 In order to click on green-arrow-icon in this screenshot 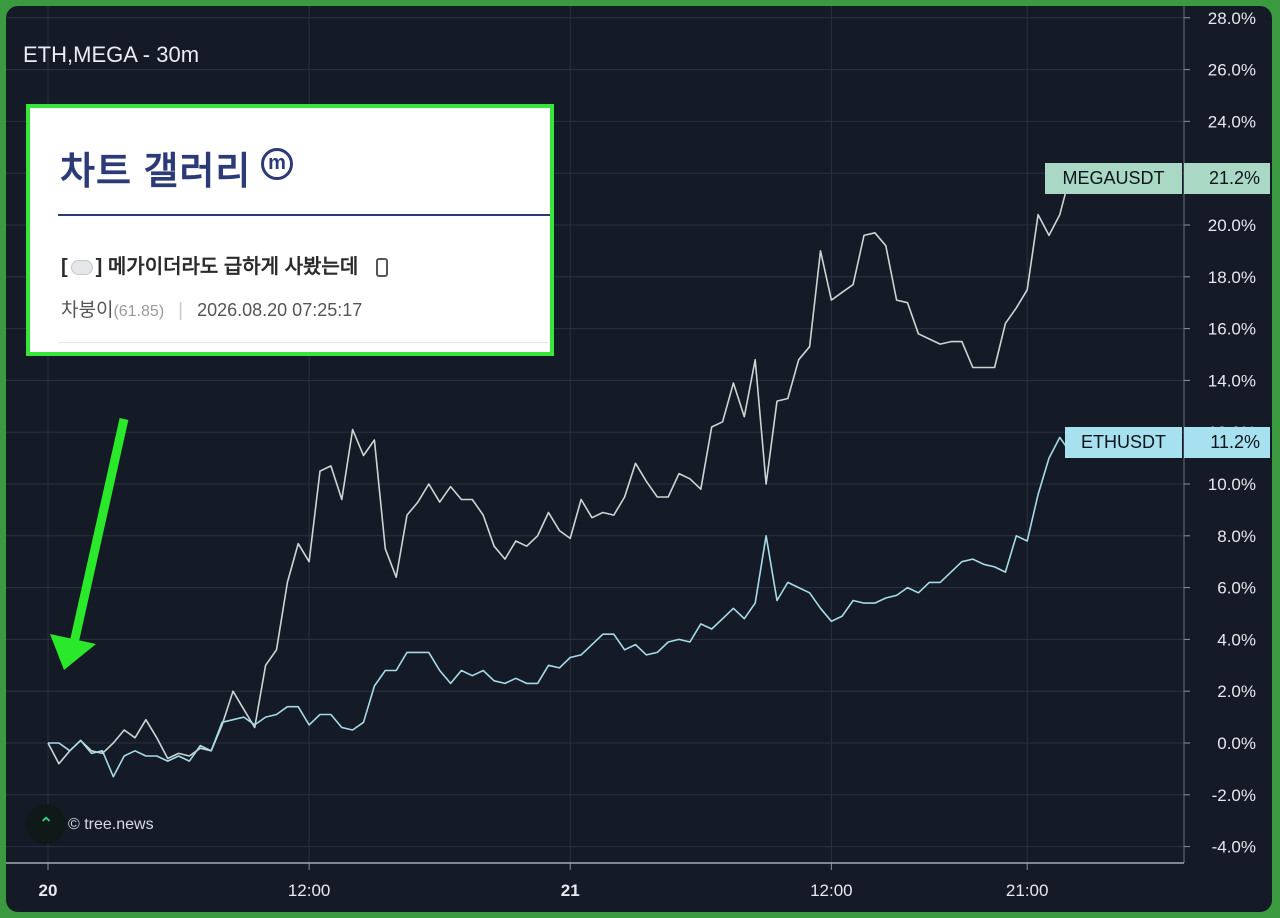, I will do `click(89, 544)`.